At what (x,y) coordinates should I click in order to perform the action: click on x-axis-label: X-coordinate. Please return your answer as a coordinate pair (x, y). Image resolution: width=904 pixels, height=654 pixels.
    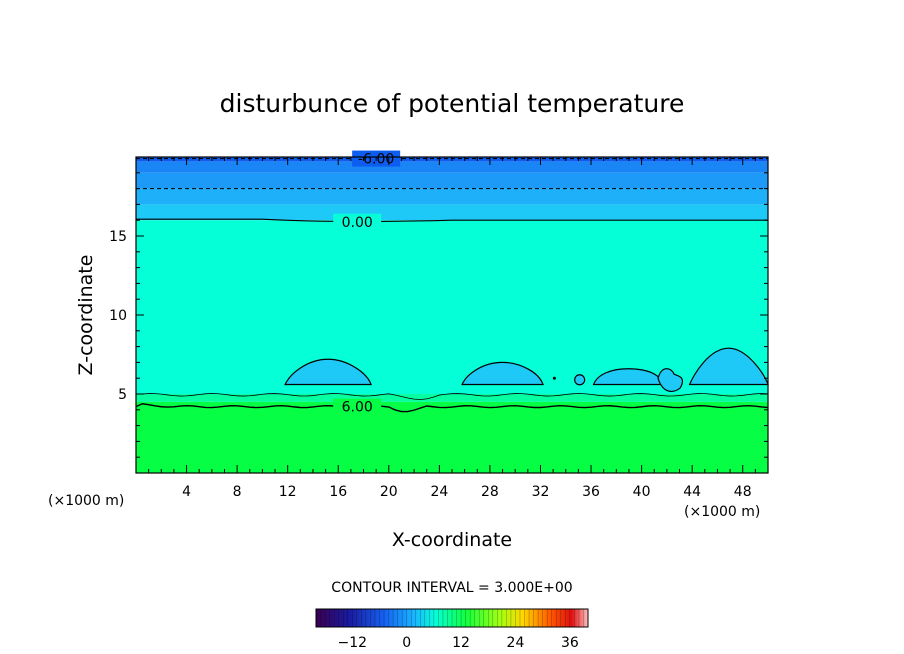
    Looking at the image, I should click on (452, 540).